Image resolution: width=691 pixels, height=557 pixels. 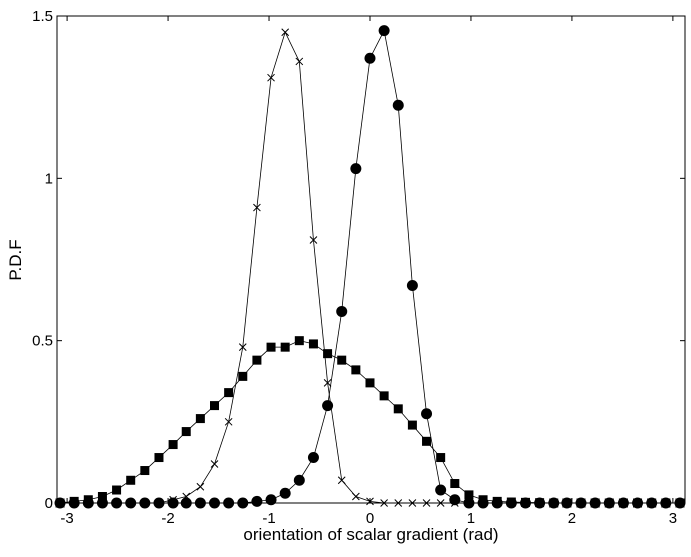 What do you see at coordinates (42, 341) in the screenshot?
I see `y-tick-label: 0.5` at bounding box center [42, 341].